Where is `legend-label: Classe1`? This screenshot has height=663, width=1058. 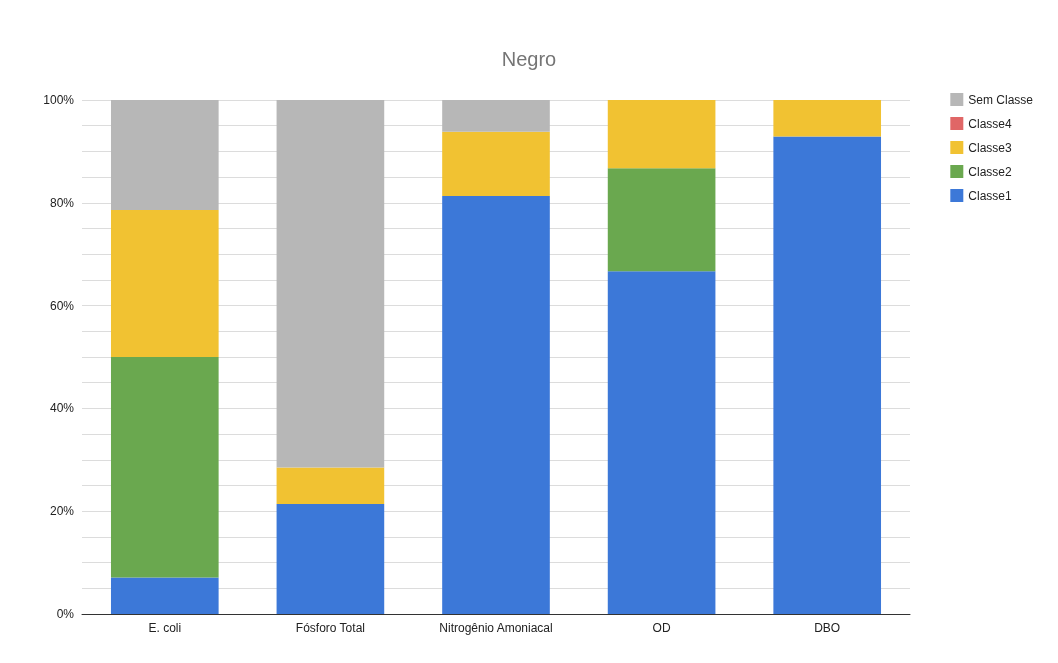 legend-label: Classe1 is located at coordinates (990, 195).